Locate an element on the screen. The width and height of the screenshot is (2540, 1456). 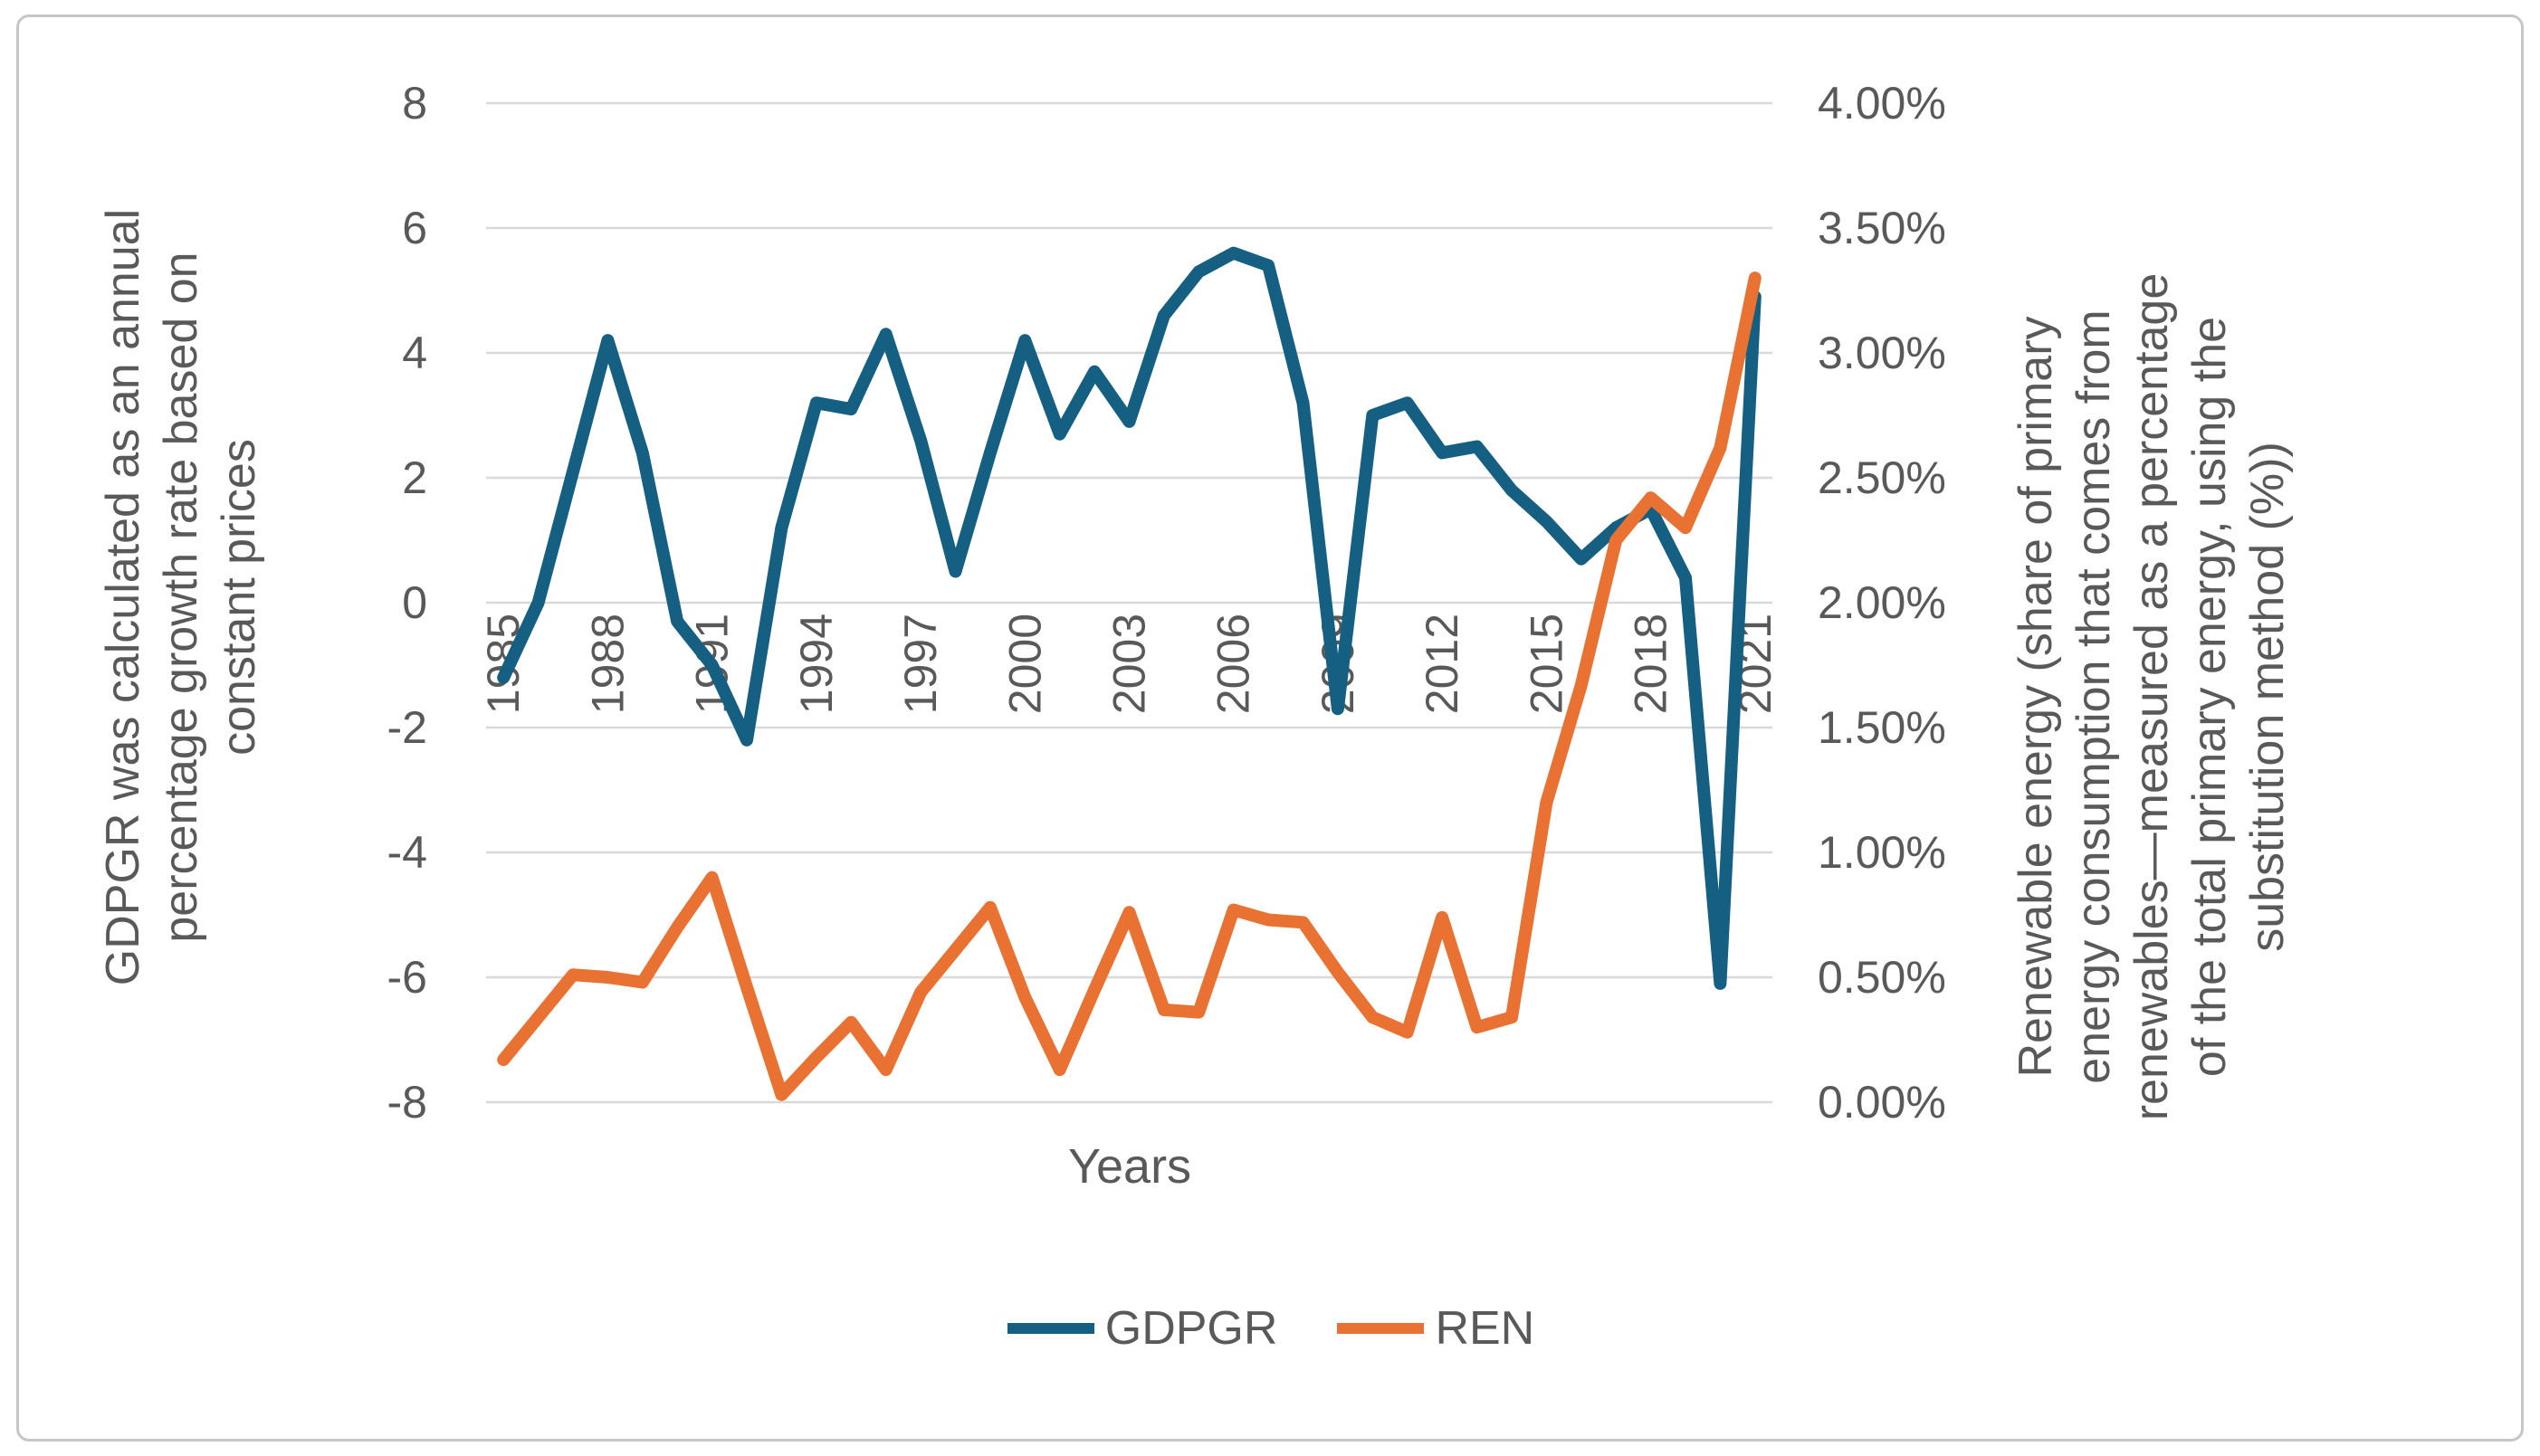
x-axis-tick-label: 1997 is located at coordinates (920, 664).